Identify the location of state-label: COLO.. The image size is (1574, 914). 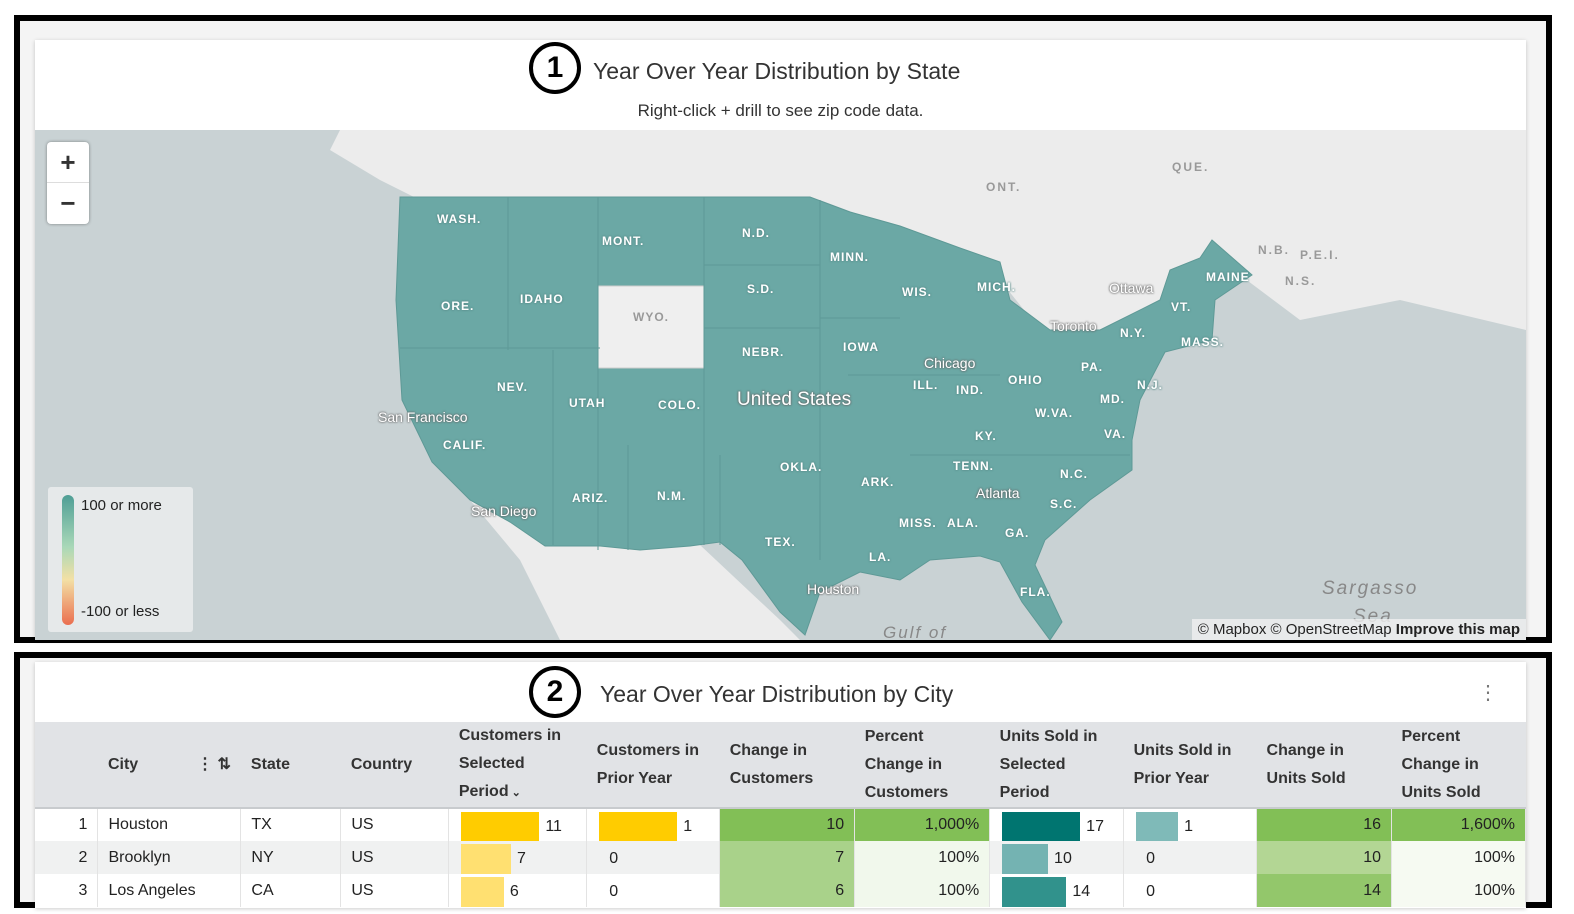
(679, 405).